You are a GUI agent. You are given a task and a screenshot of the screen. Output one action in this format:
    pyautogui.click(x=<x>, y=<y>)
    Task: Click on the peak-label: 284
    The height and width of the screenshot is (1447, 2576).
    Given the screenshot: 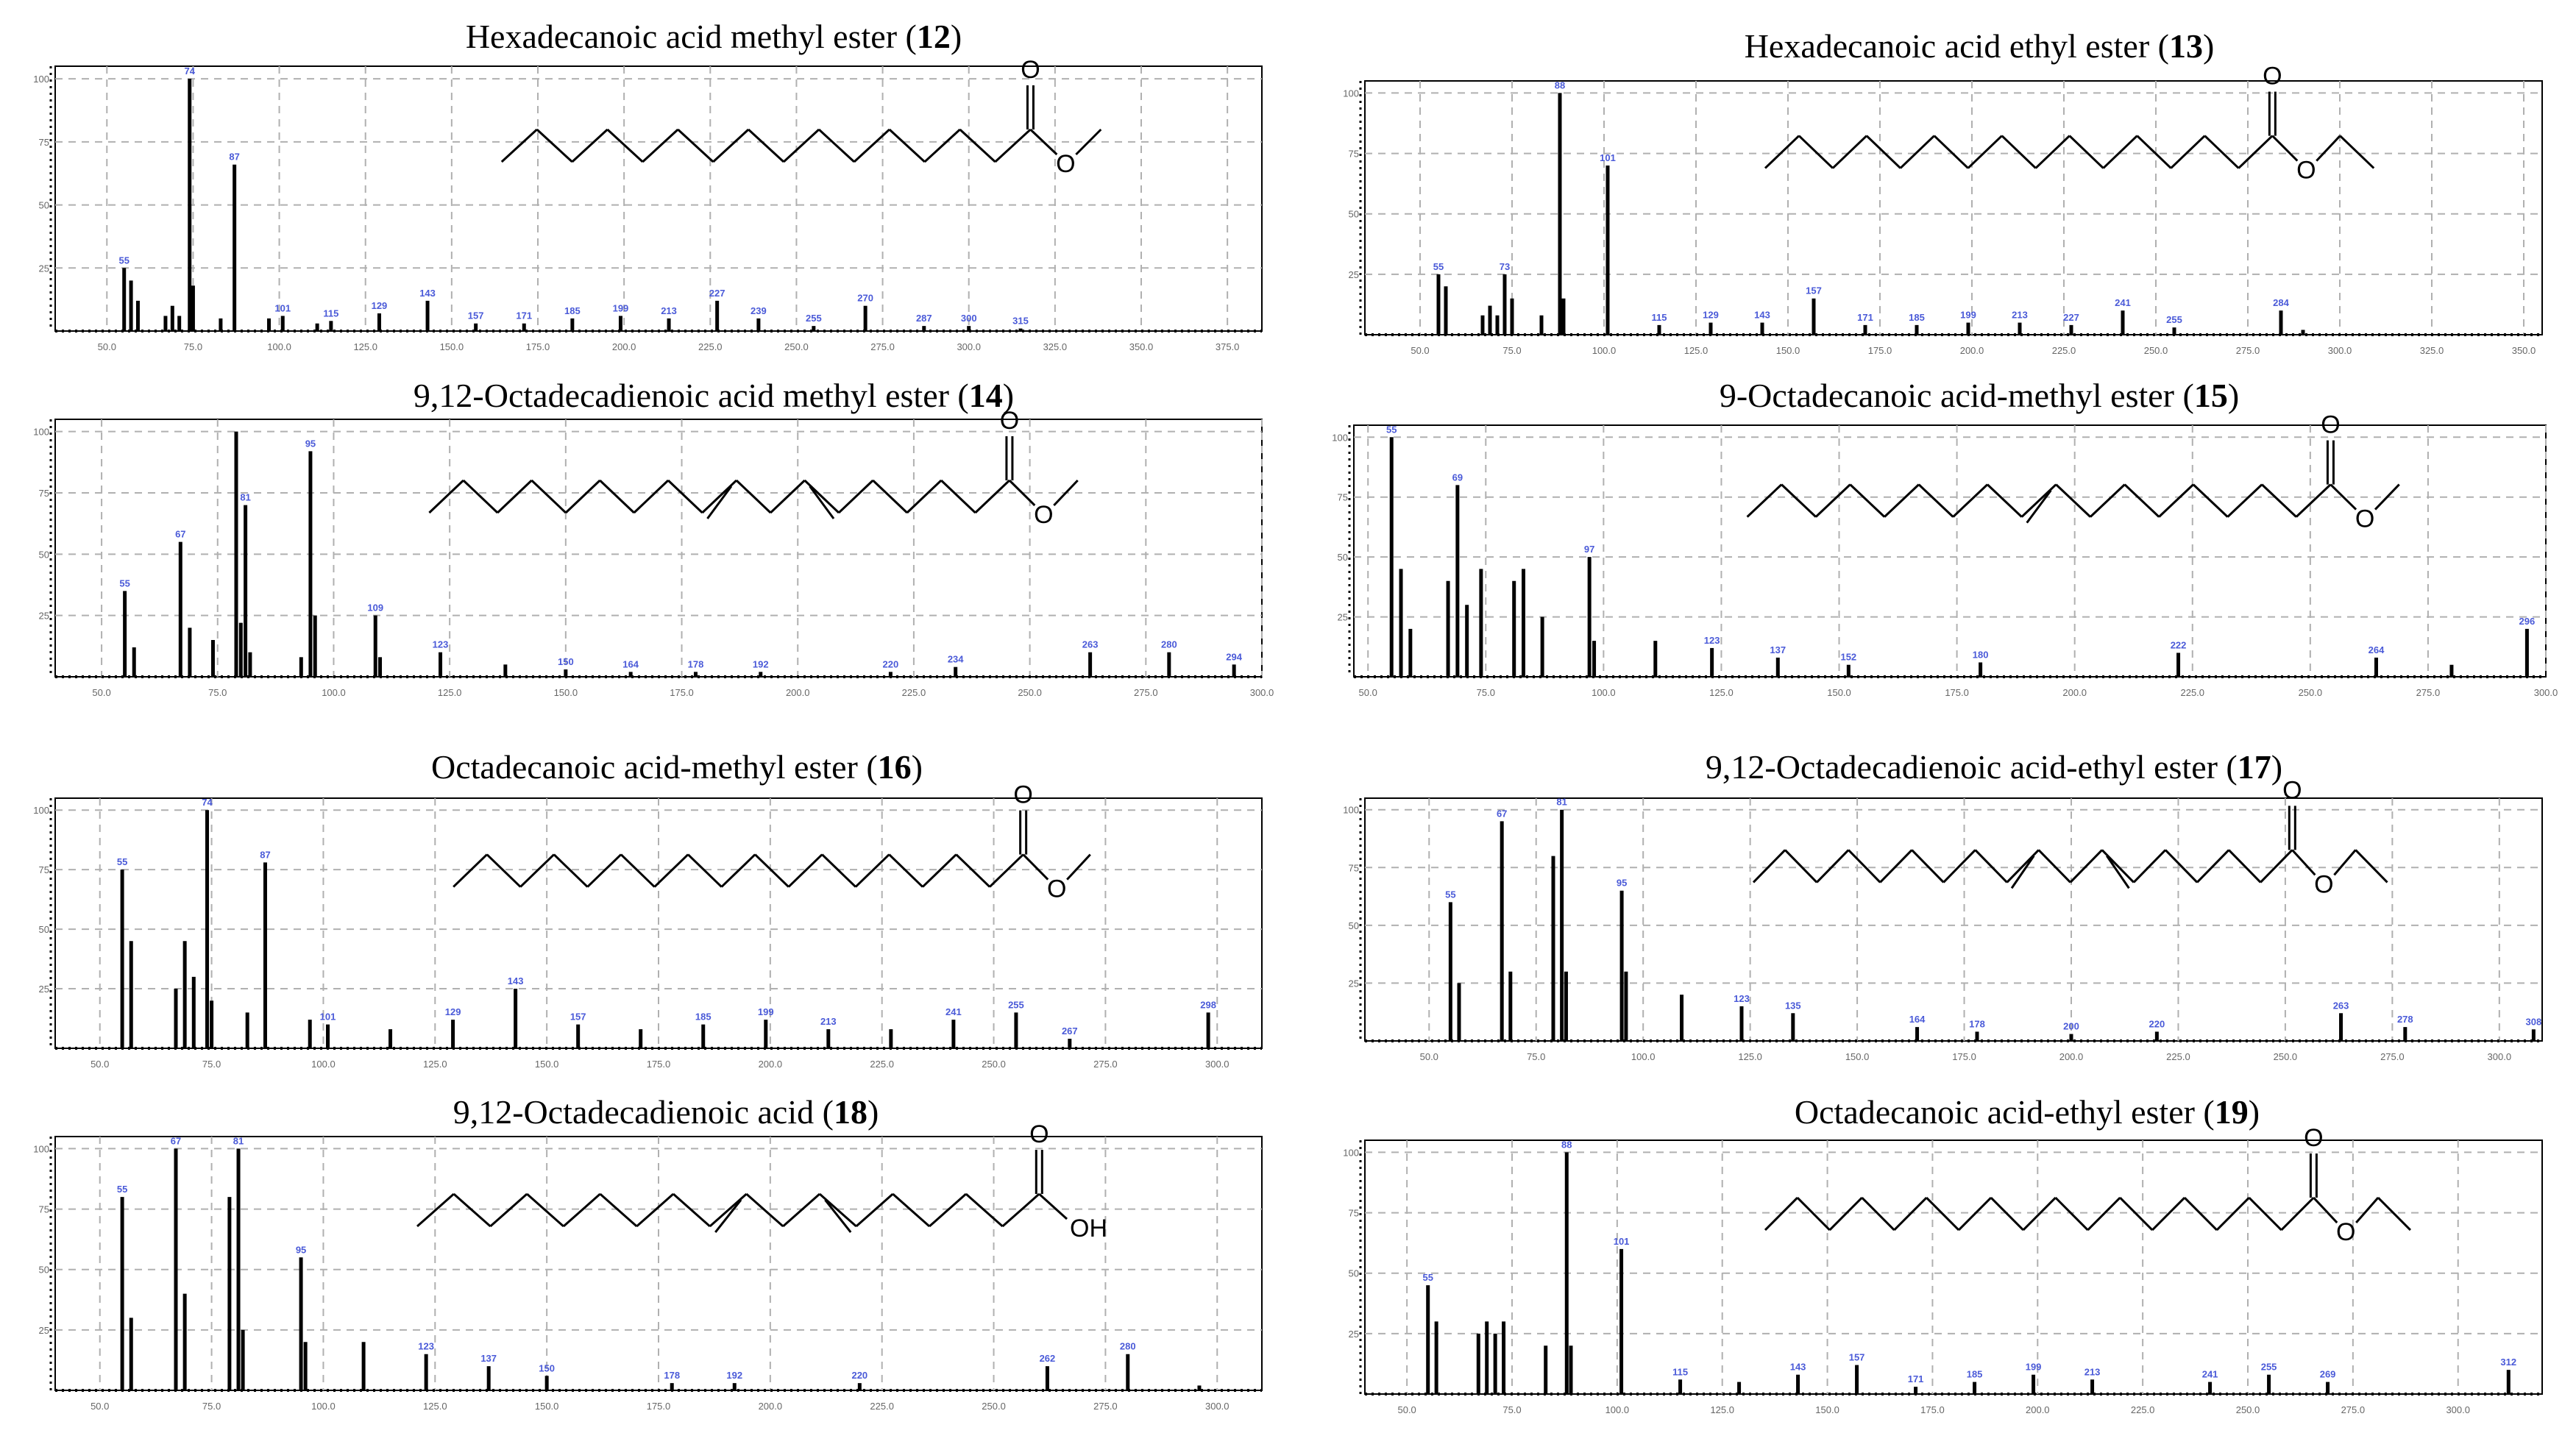 What is the action you would take?
    pyautogui.click(x=2281, y=302)
    